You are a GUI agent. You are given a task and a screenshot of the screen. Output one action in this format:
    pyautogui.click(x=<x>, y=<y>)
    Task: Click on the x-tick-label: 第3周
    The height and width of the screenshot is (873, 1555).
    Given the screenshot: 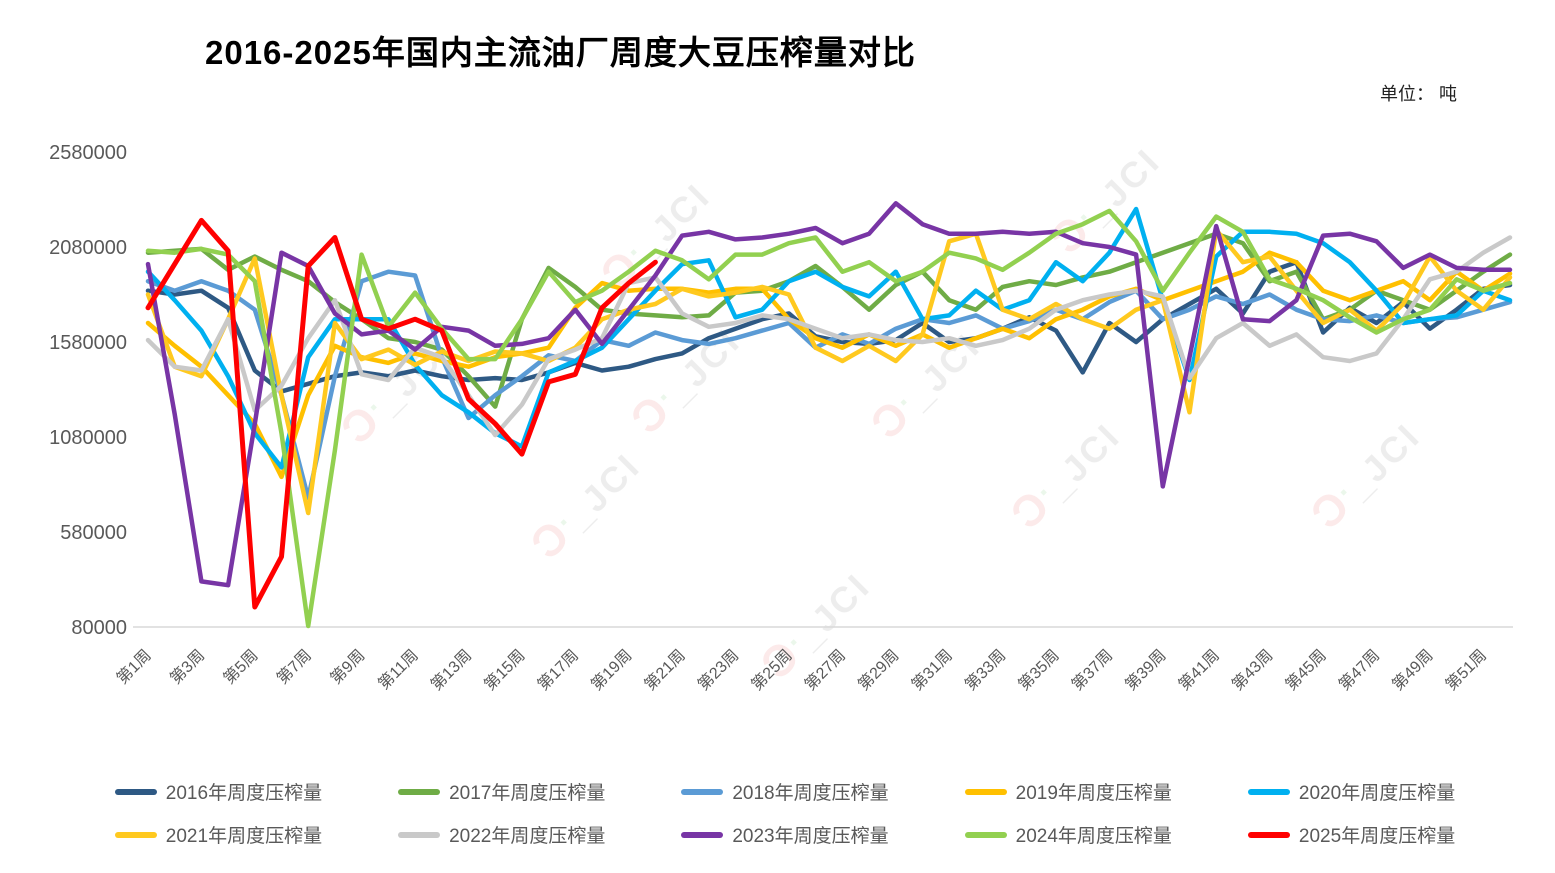 What is the action you would take?
    pyautogui.click(x=188, y=667)
    